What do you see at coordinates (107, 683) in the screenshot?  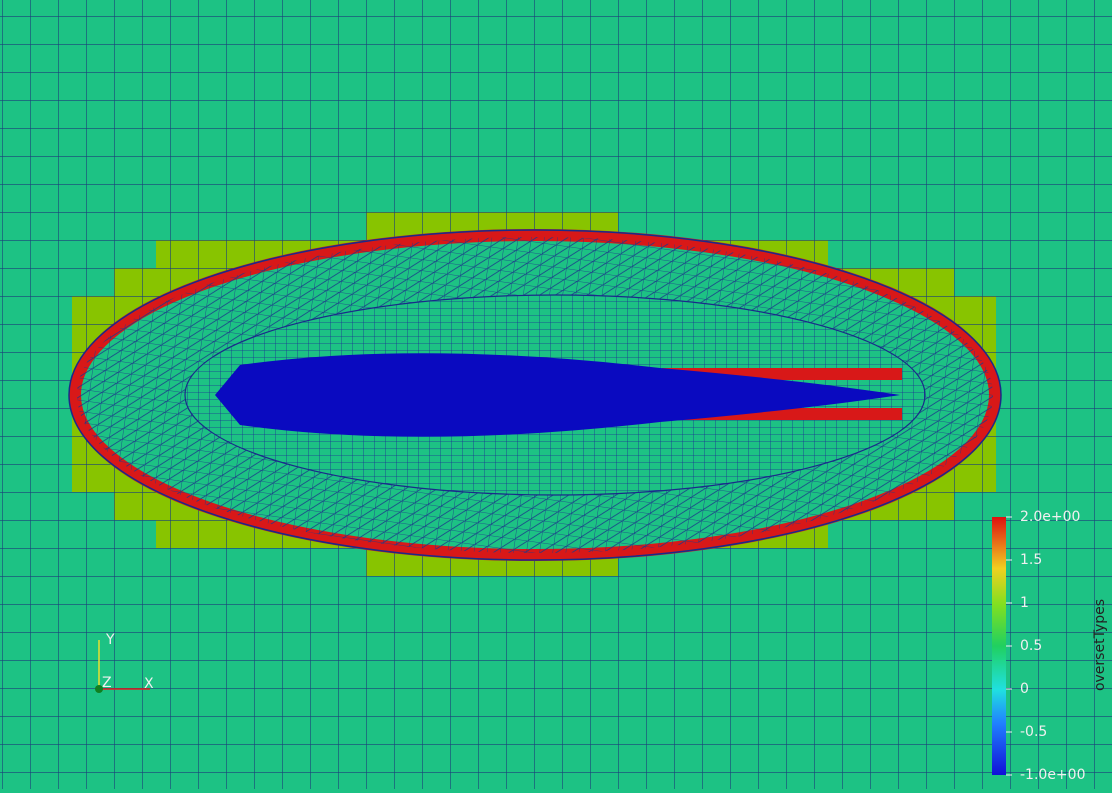 I see `axis-label: Z` at bounding box center [107, 683].